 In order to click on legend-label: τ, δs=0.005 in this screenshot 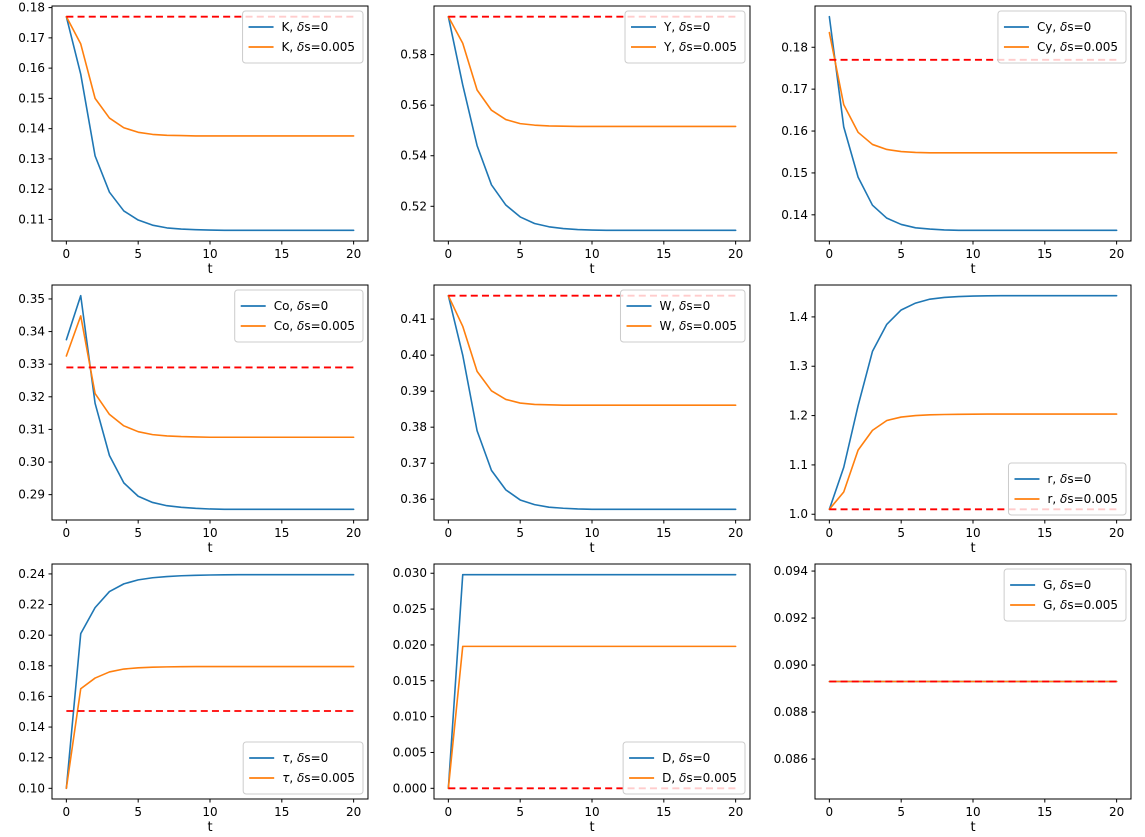, I will do `click(318, 778)`.